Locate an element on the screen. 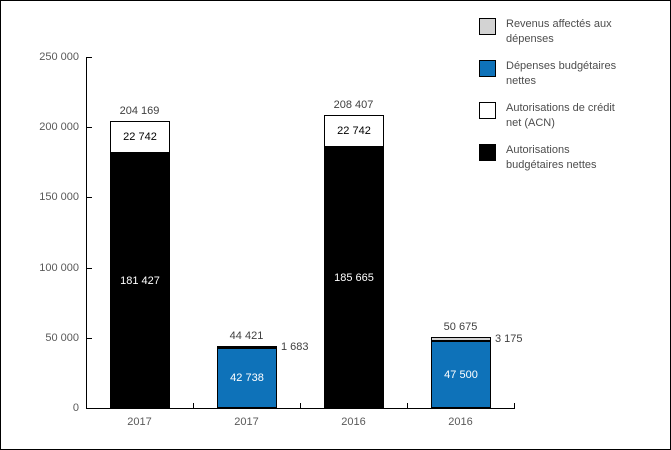 Image resolution: width=671 pixels, height=450 pixels. legend-item: Autorisations budgétaires nettes is located at coordinates (571, 158).